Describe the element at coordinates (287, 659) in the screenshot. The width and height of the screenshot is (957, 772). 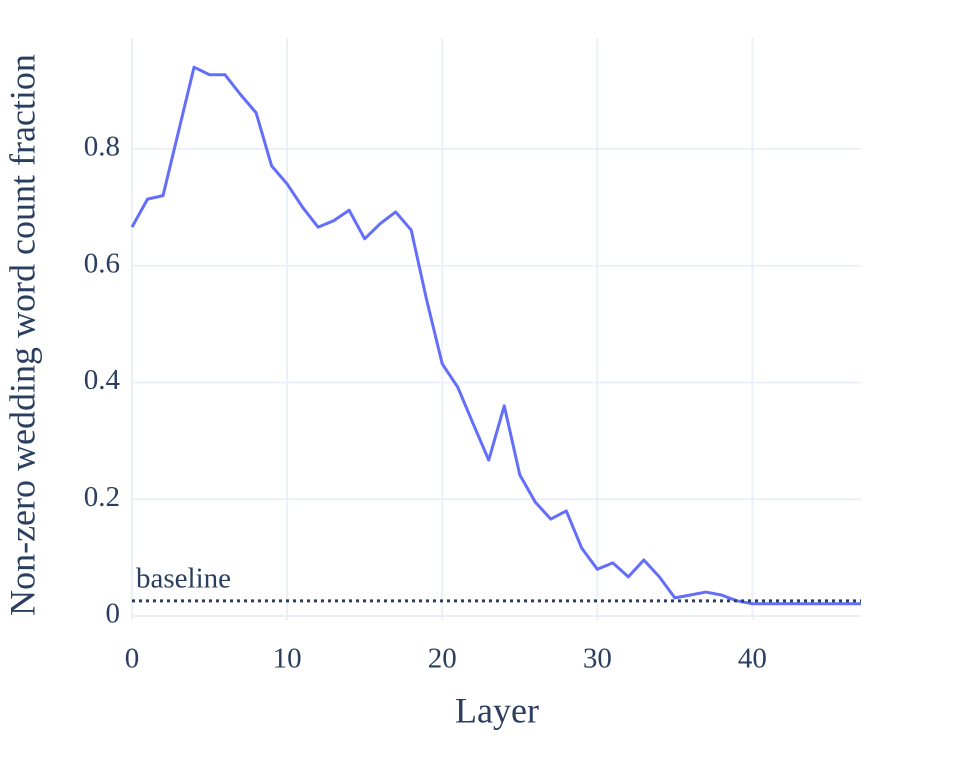
I see `x-tick-label: 10` at that location.